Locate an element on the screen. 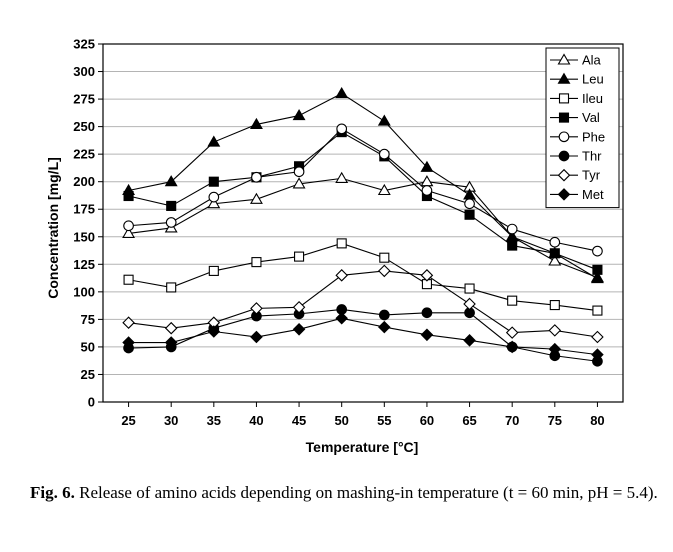 This screenshot has height=552, width=673. legend-marker-ileu is located at coordinates (564, 98).